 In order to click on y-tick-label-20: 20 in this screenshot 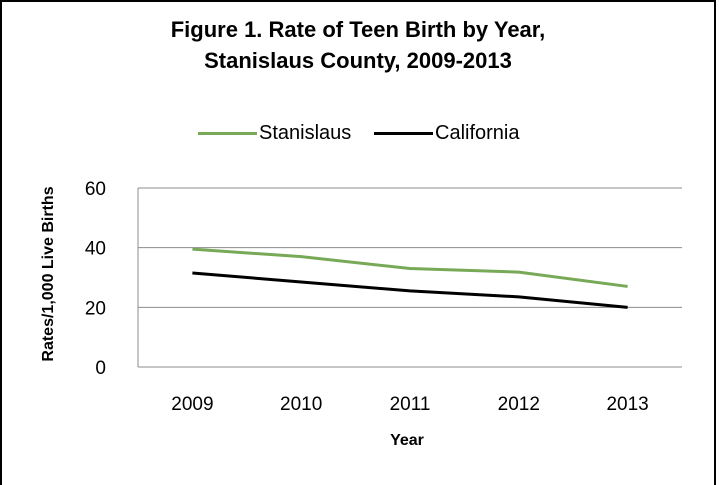, I will do `click(95, 308)`.